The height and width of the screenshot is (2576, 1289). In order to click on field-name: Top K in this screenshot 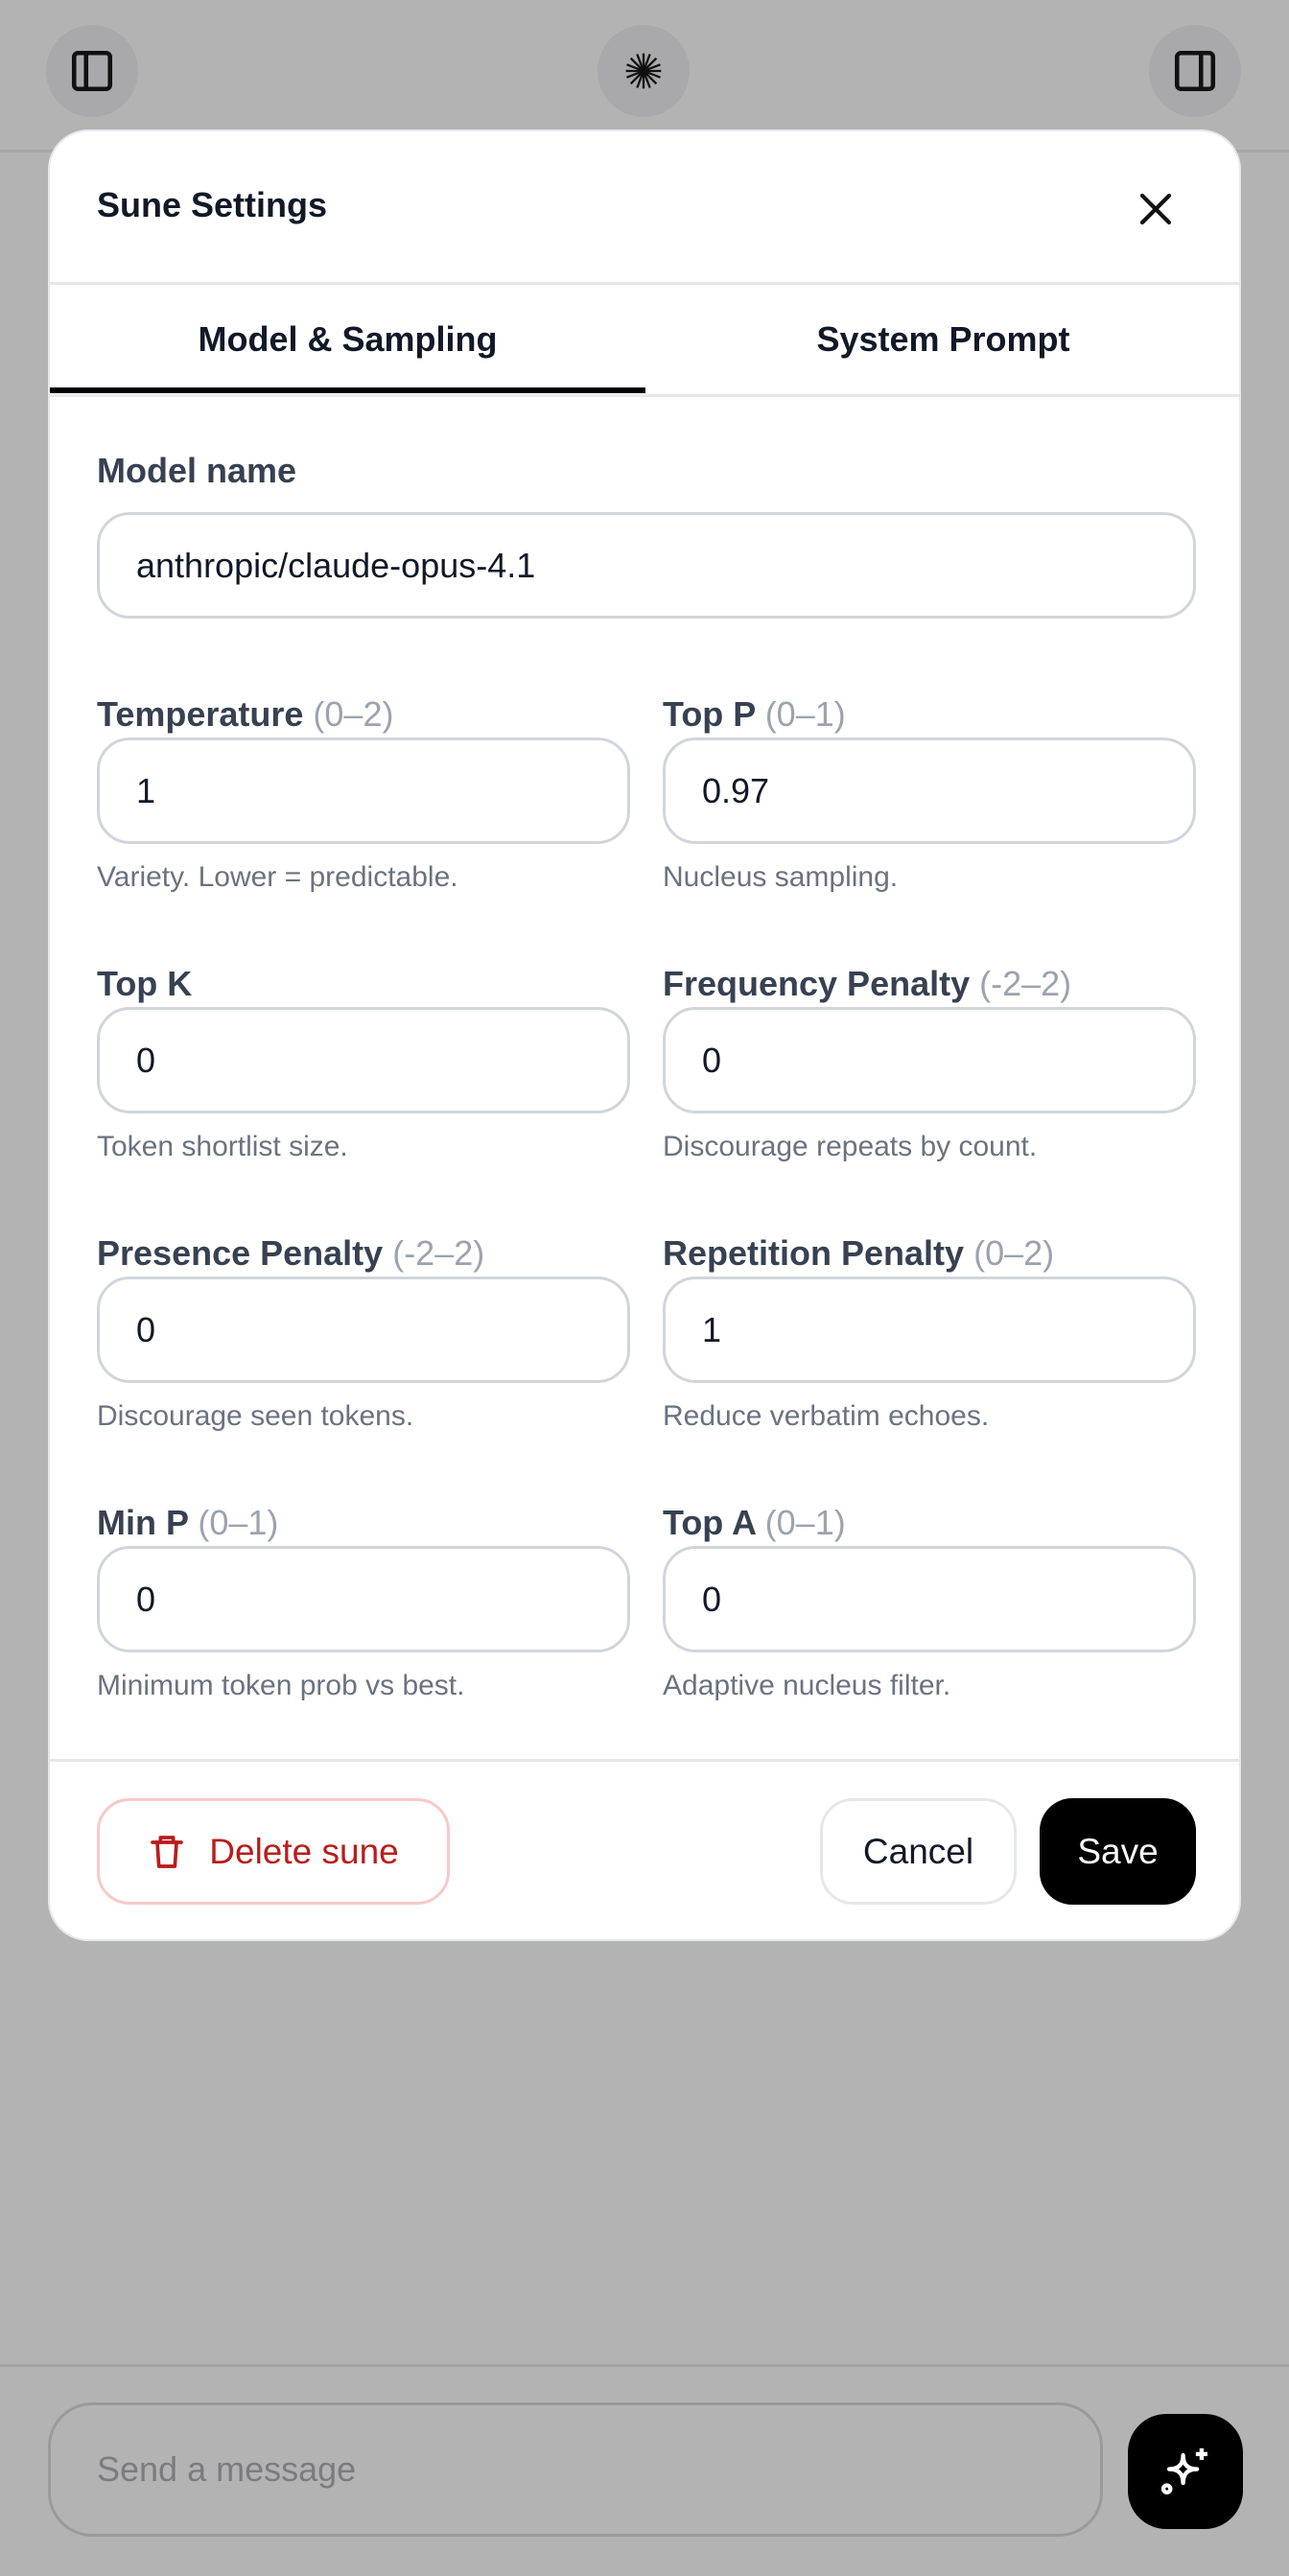, I will do `click(145, 983)`.